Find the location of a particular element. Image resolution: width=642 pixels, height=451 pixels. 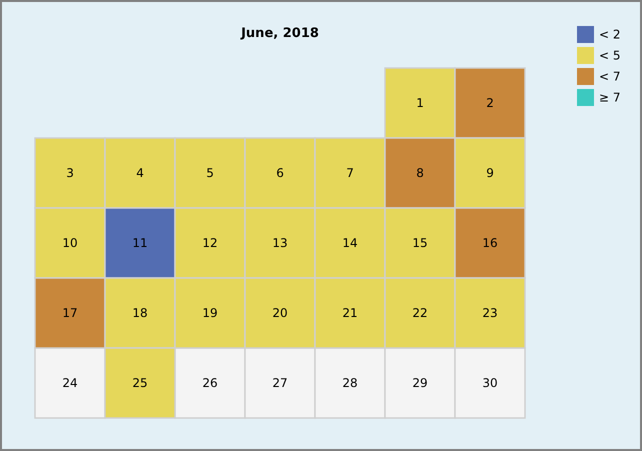

data-label: 12 is located at coordinates (210, 243).